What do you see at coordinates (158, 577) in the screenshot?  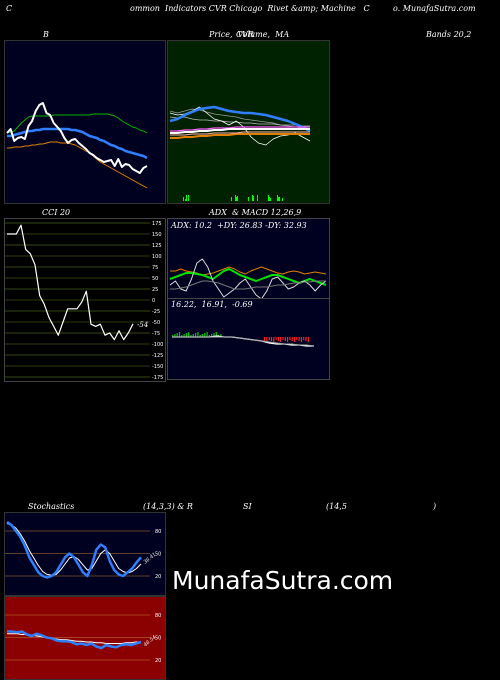 I see `stoch-tick-label: 20` at bounding box center [158, 577].